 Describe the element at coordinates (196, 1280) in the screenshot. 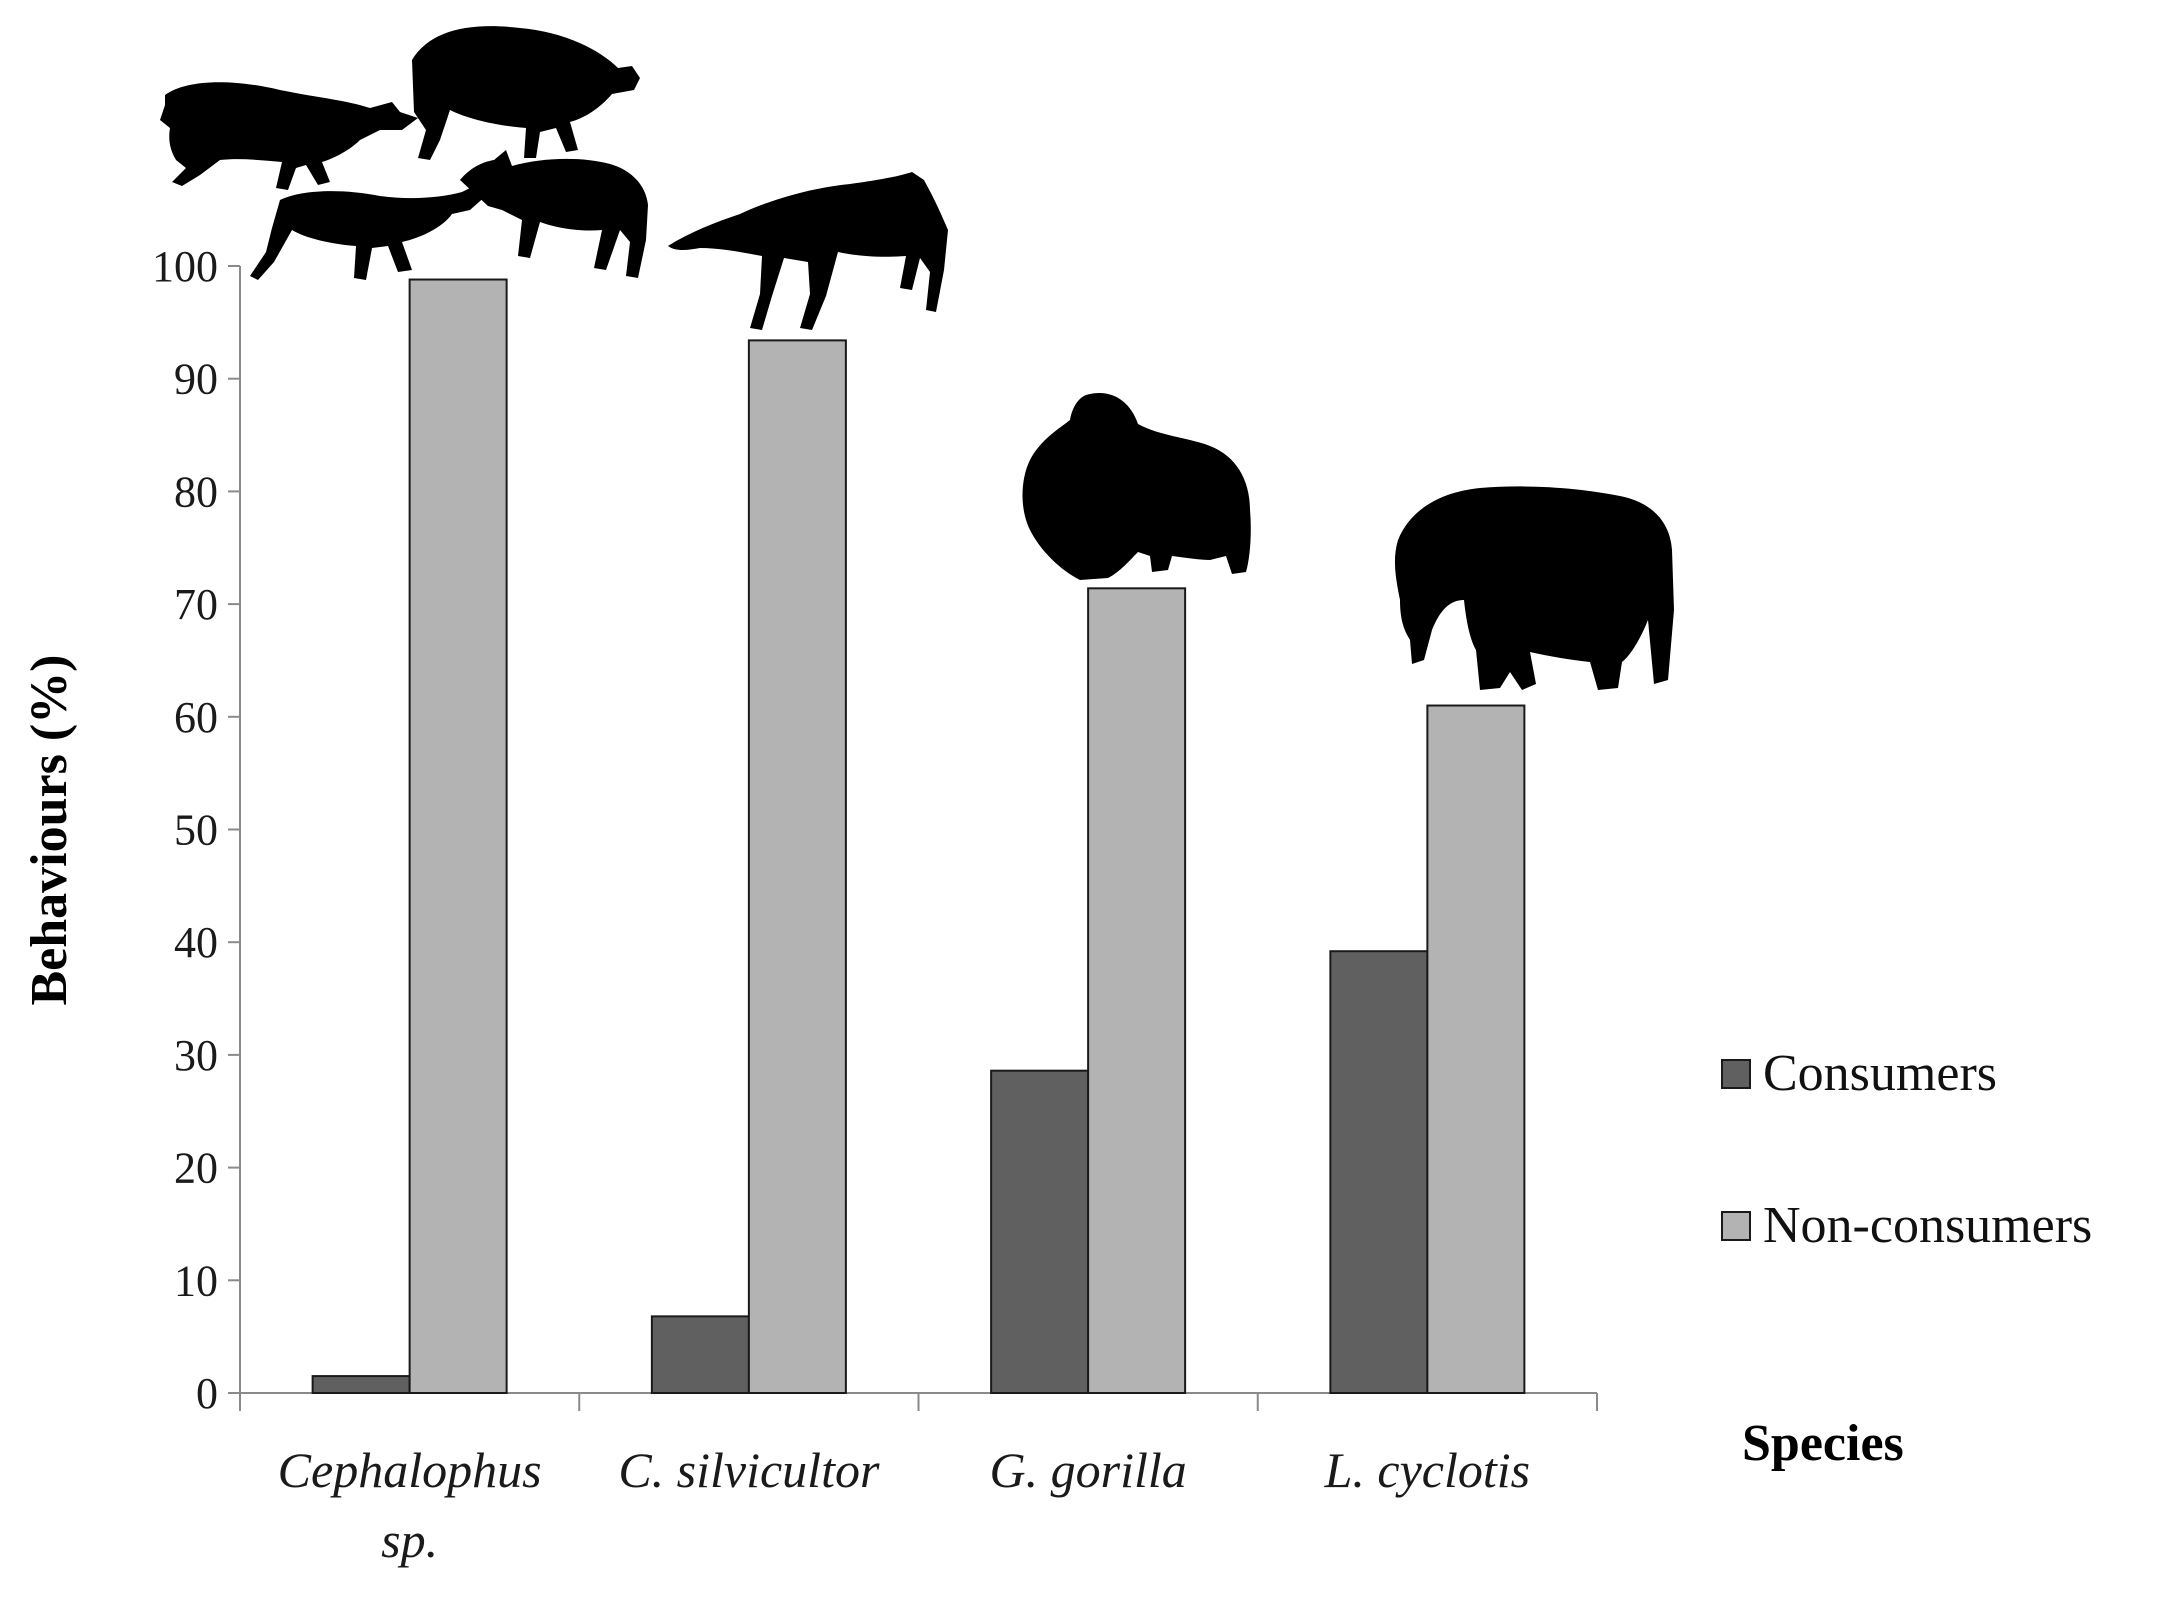

I see `y-tick-label: 10` at that location.